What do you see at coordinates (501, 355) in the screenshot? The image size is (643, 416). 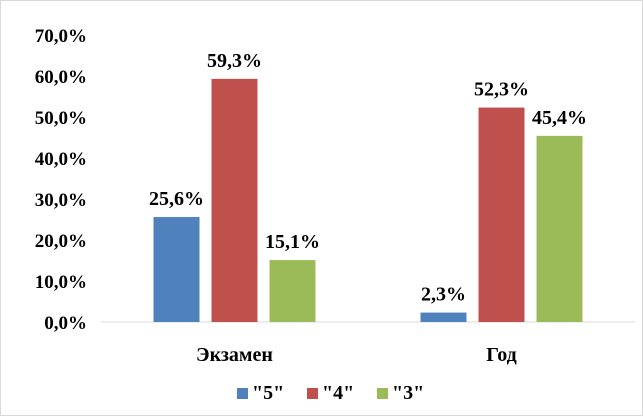 I see `category-label: Год` at bounding box center [501, 355].